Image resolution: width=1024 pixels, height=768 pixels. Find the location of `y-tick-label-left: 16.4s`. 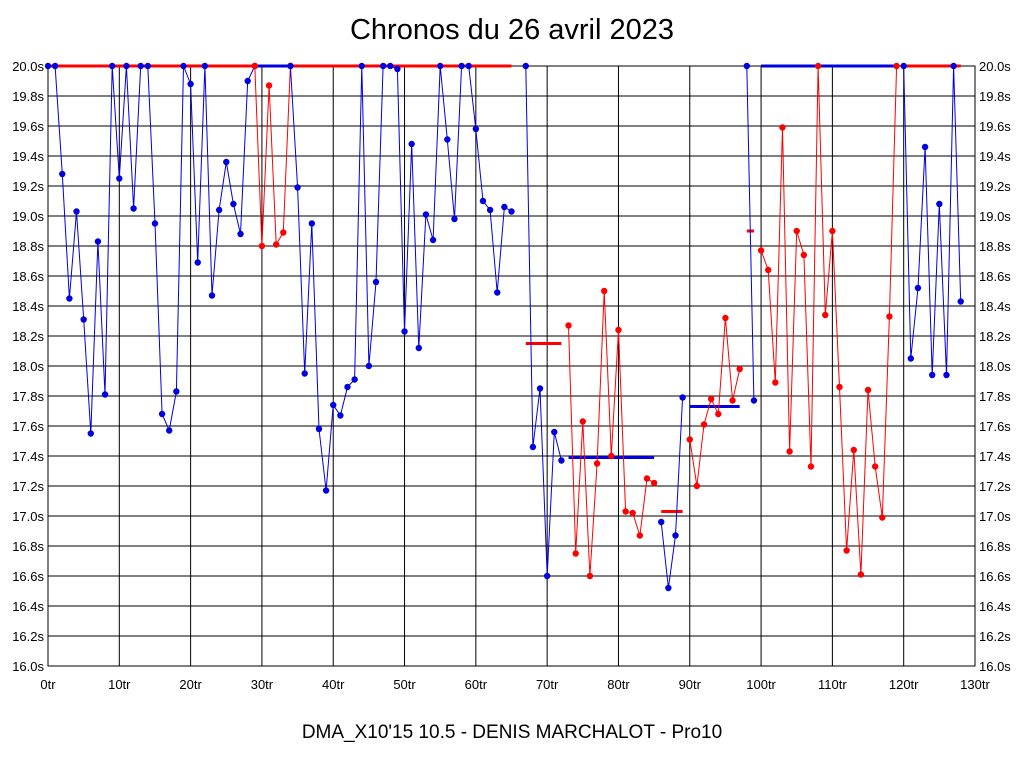

y-tick-label-left: 16.4s is located at coordinates (28, 606).